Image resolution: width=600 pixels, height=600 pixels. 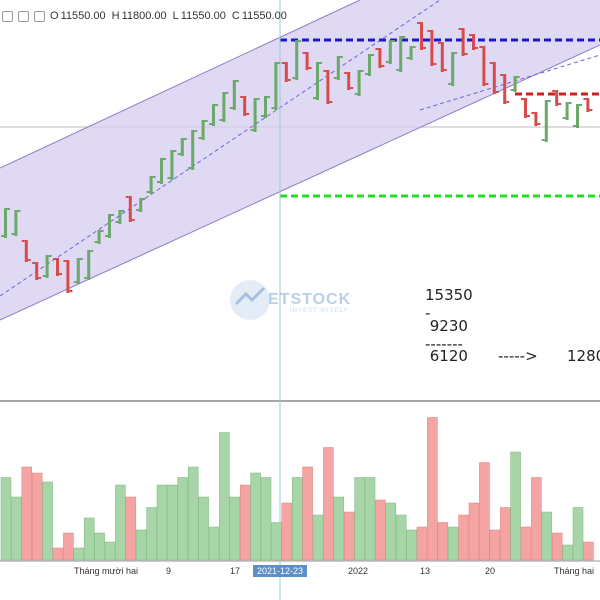 What do you see at coordinates (583, 356) in the screenshot?
I see `annotation-1280: 1280` at bounding box center [583, 356].